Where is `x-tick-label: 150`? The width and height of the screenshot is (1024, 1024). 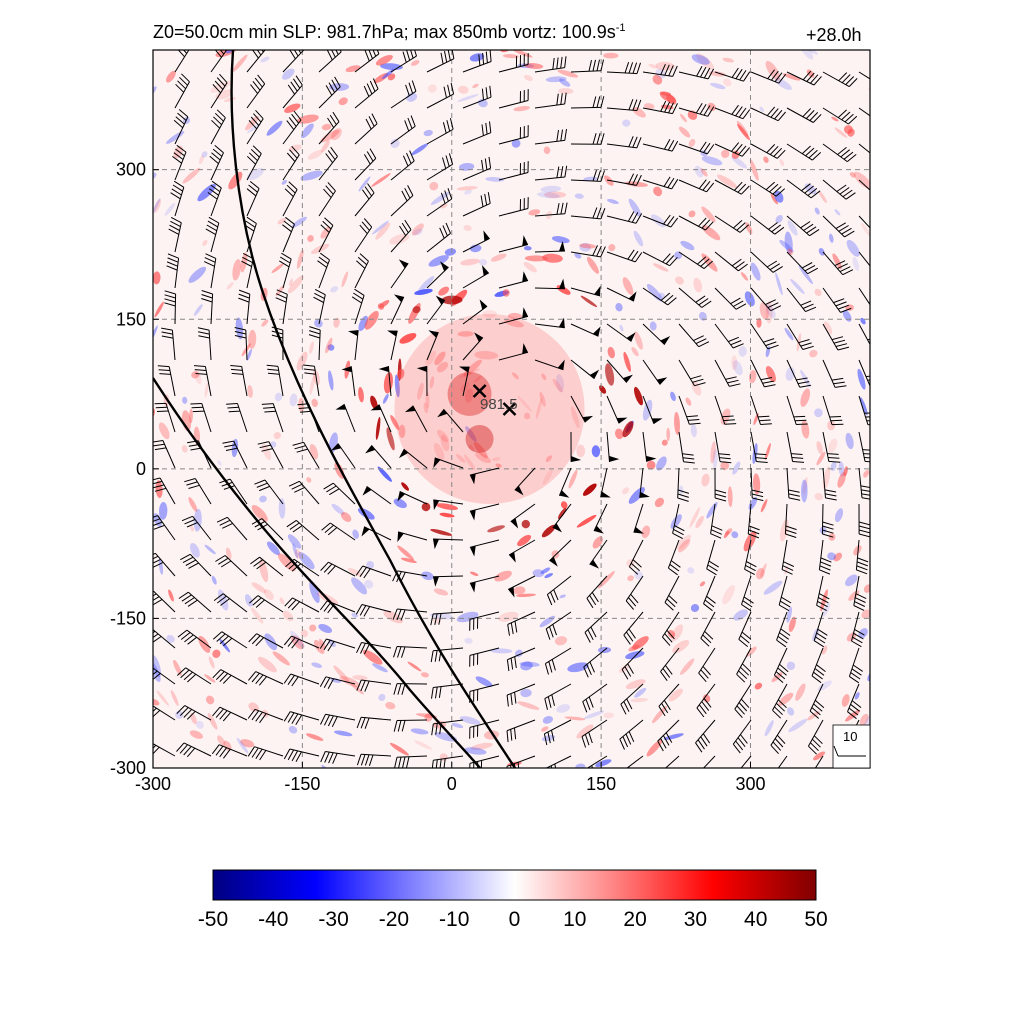 x-tick-label: 150 is located at coordinates (601, 784).